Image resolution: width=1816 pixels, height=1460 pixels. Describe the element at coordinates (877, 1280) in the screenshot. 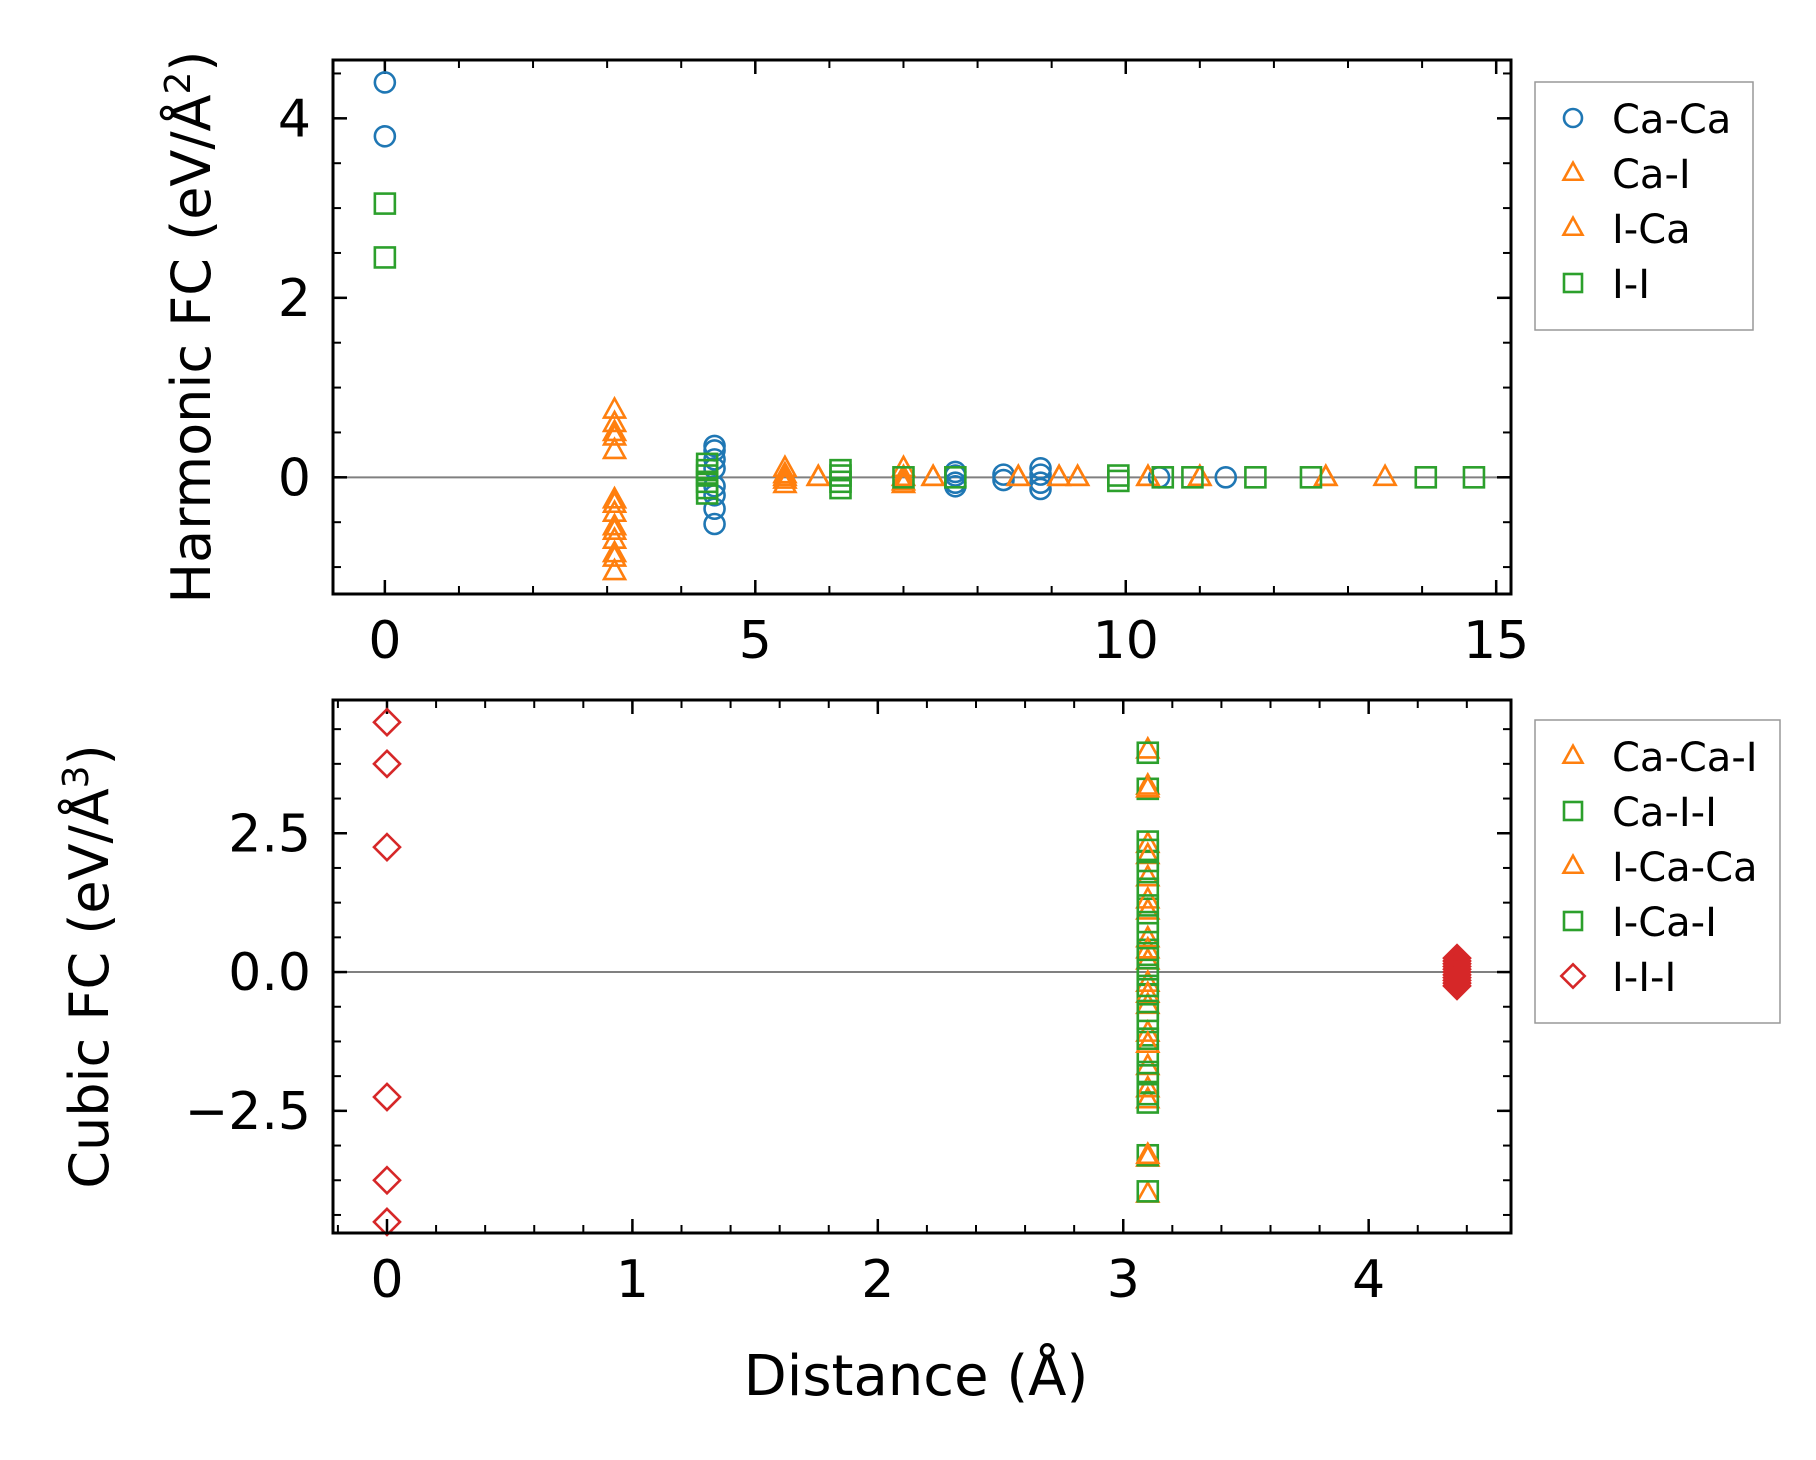

I see `x-tick-label: 2` at that location.